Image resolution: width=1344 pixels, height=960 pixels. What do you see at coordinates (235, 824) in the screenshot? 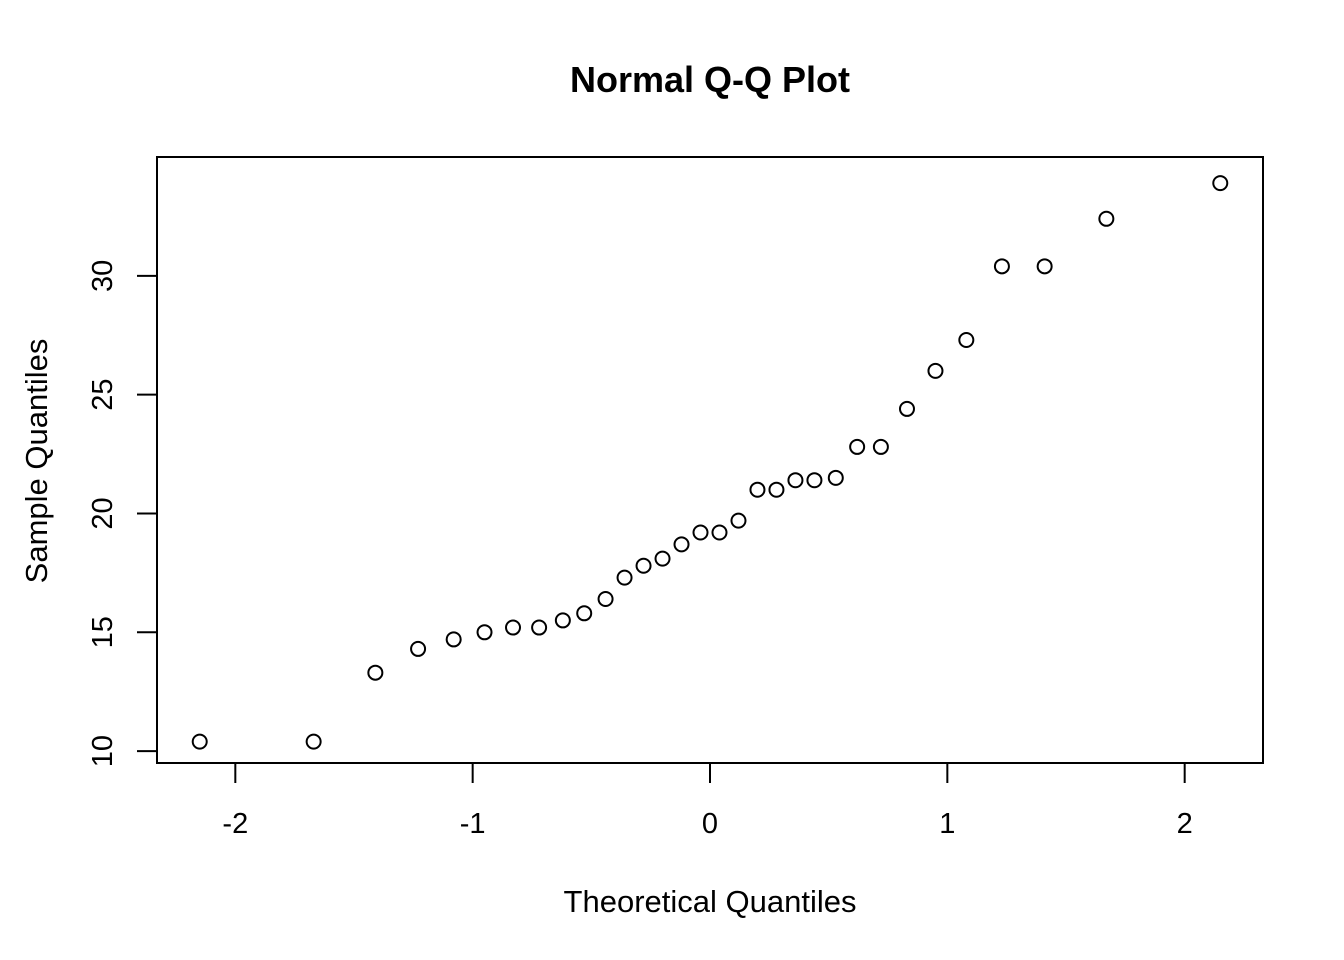
I see `x-tick-label: -2` at bounding box center [235, 824].